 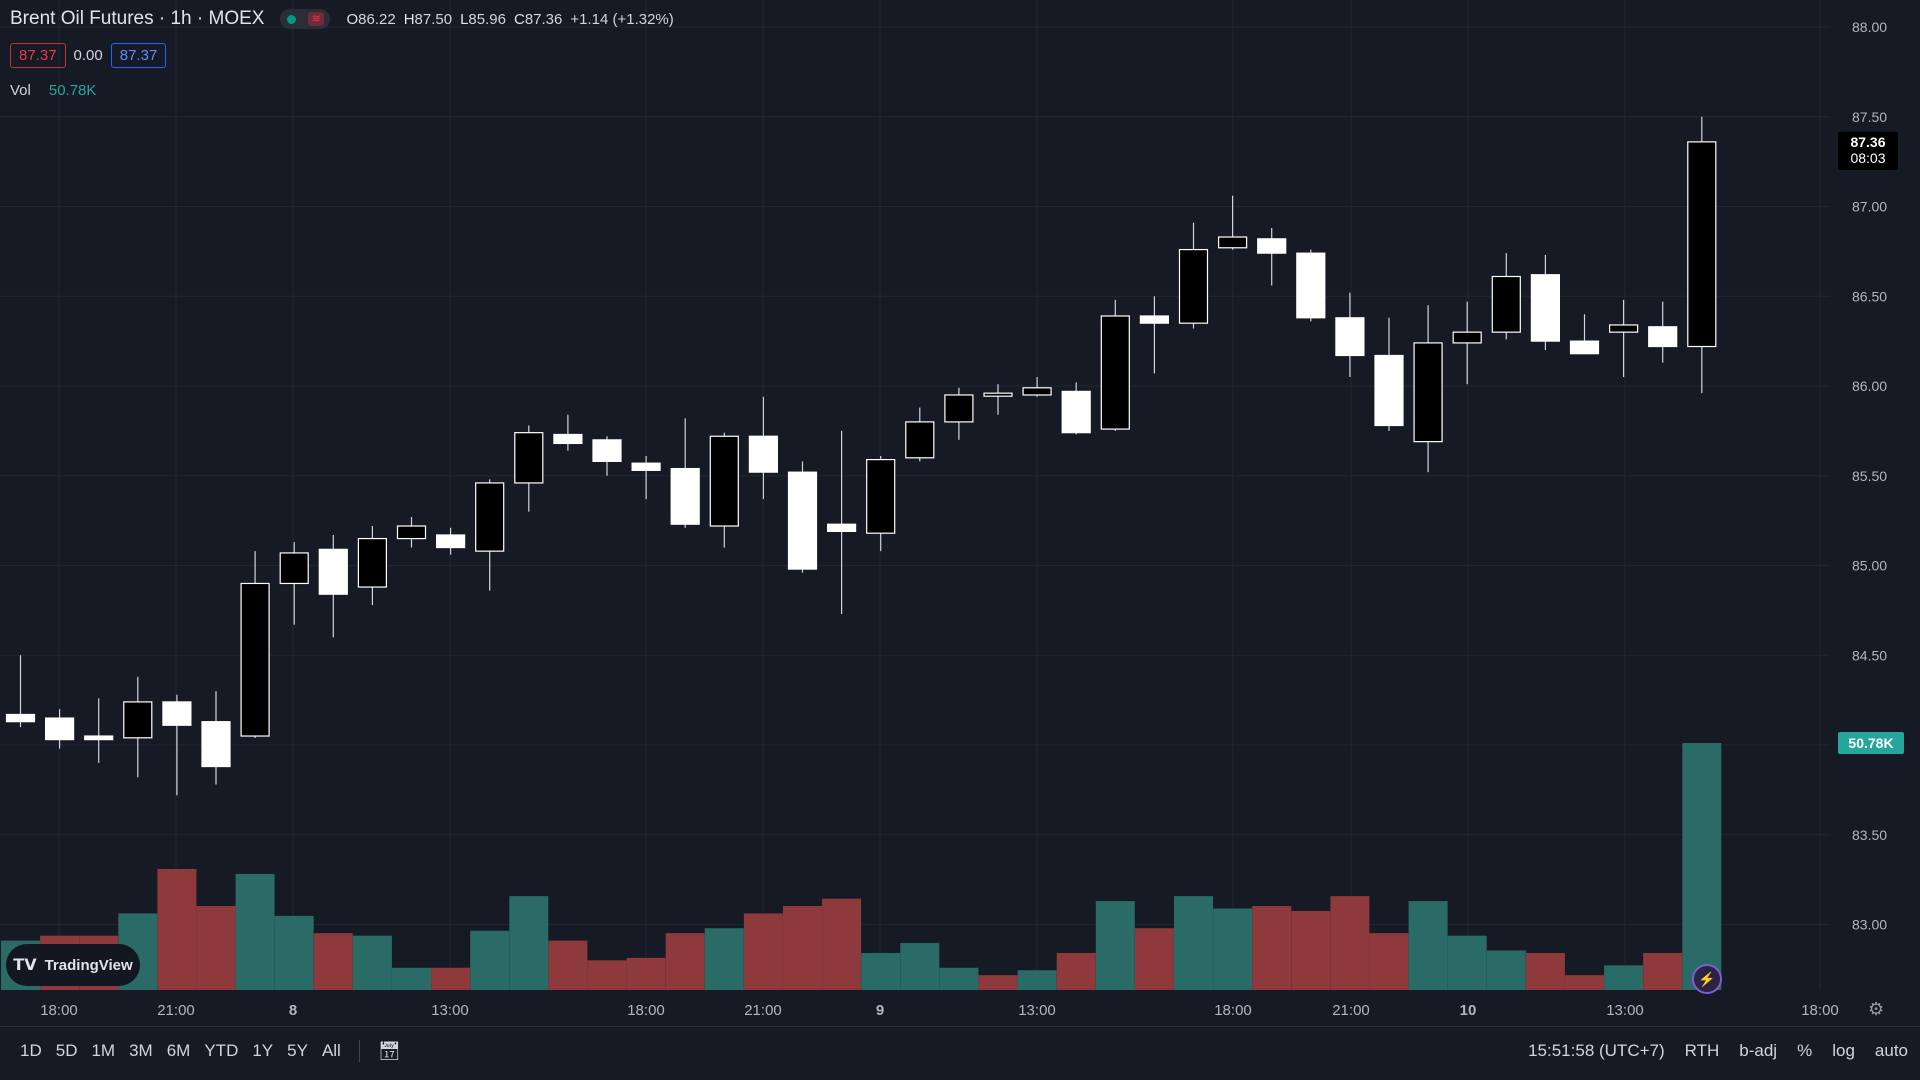 I want to click on spread-value: 0.00, so click(x=88, y=55).